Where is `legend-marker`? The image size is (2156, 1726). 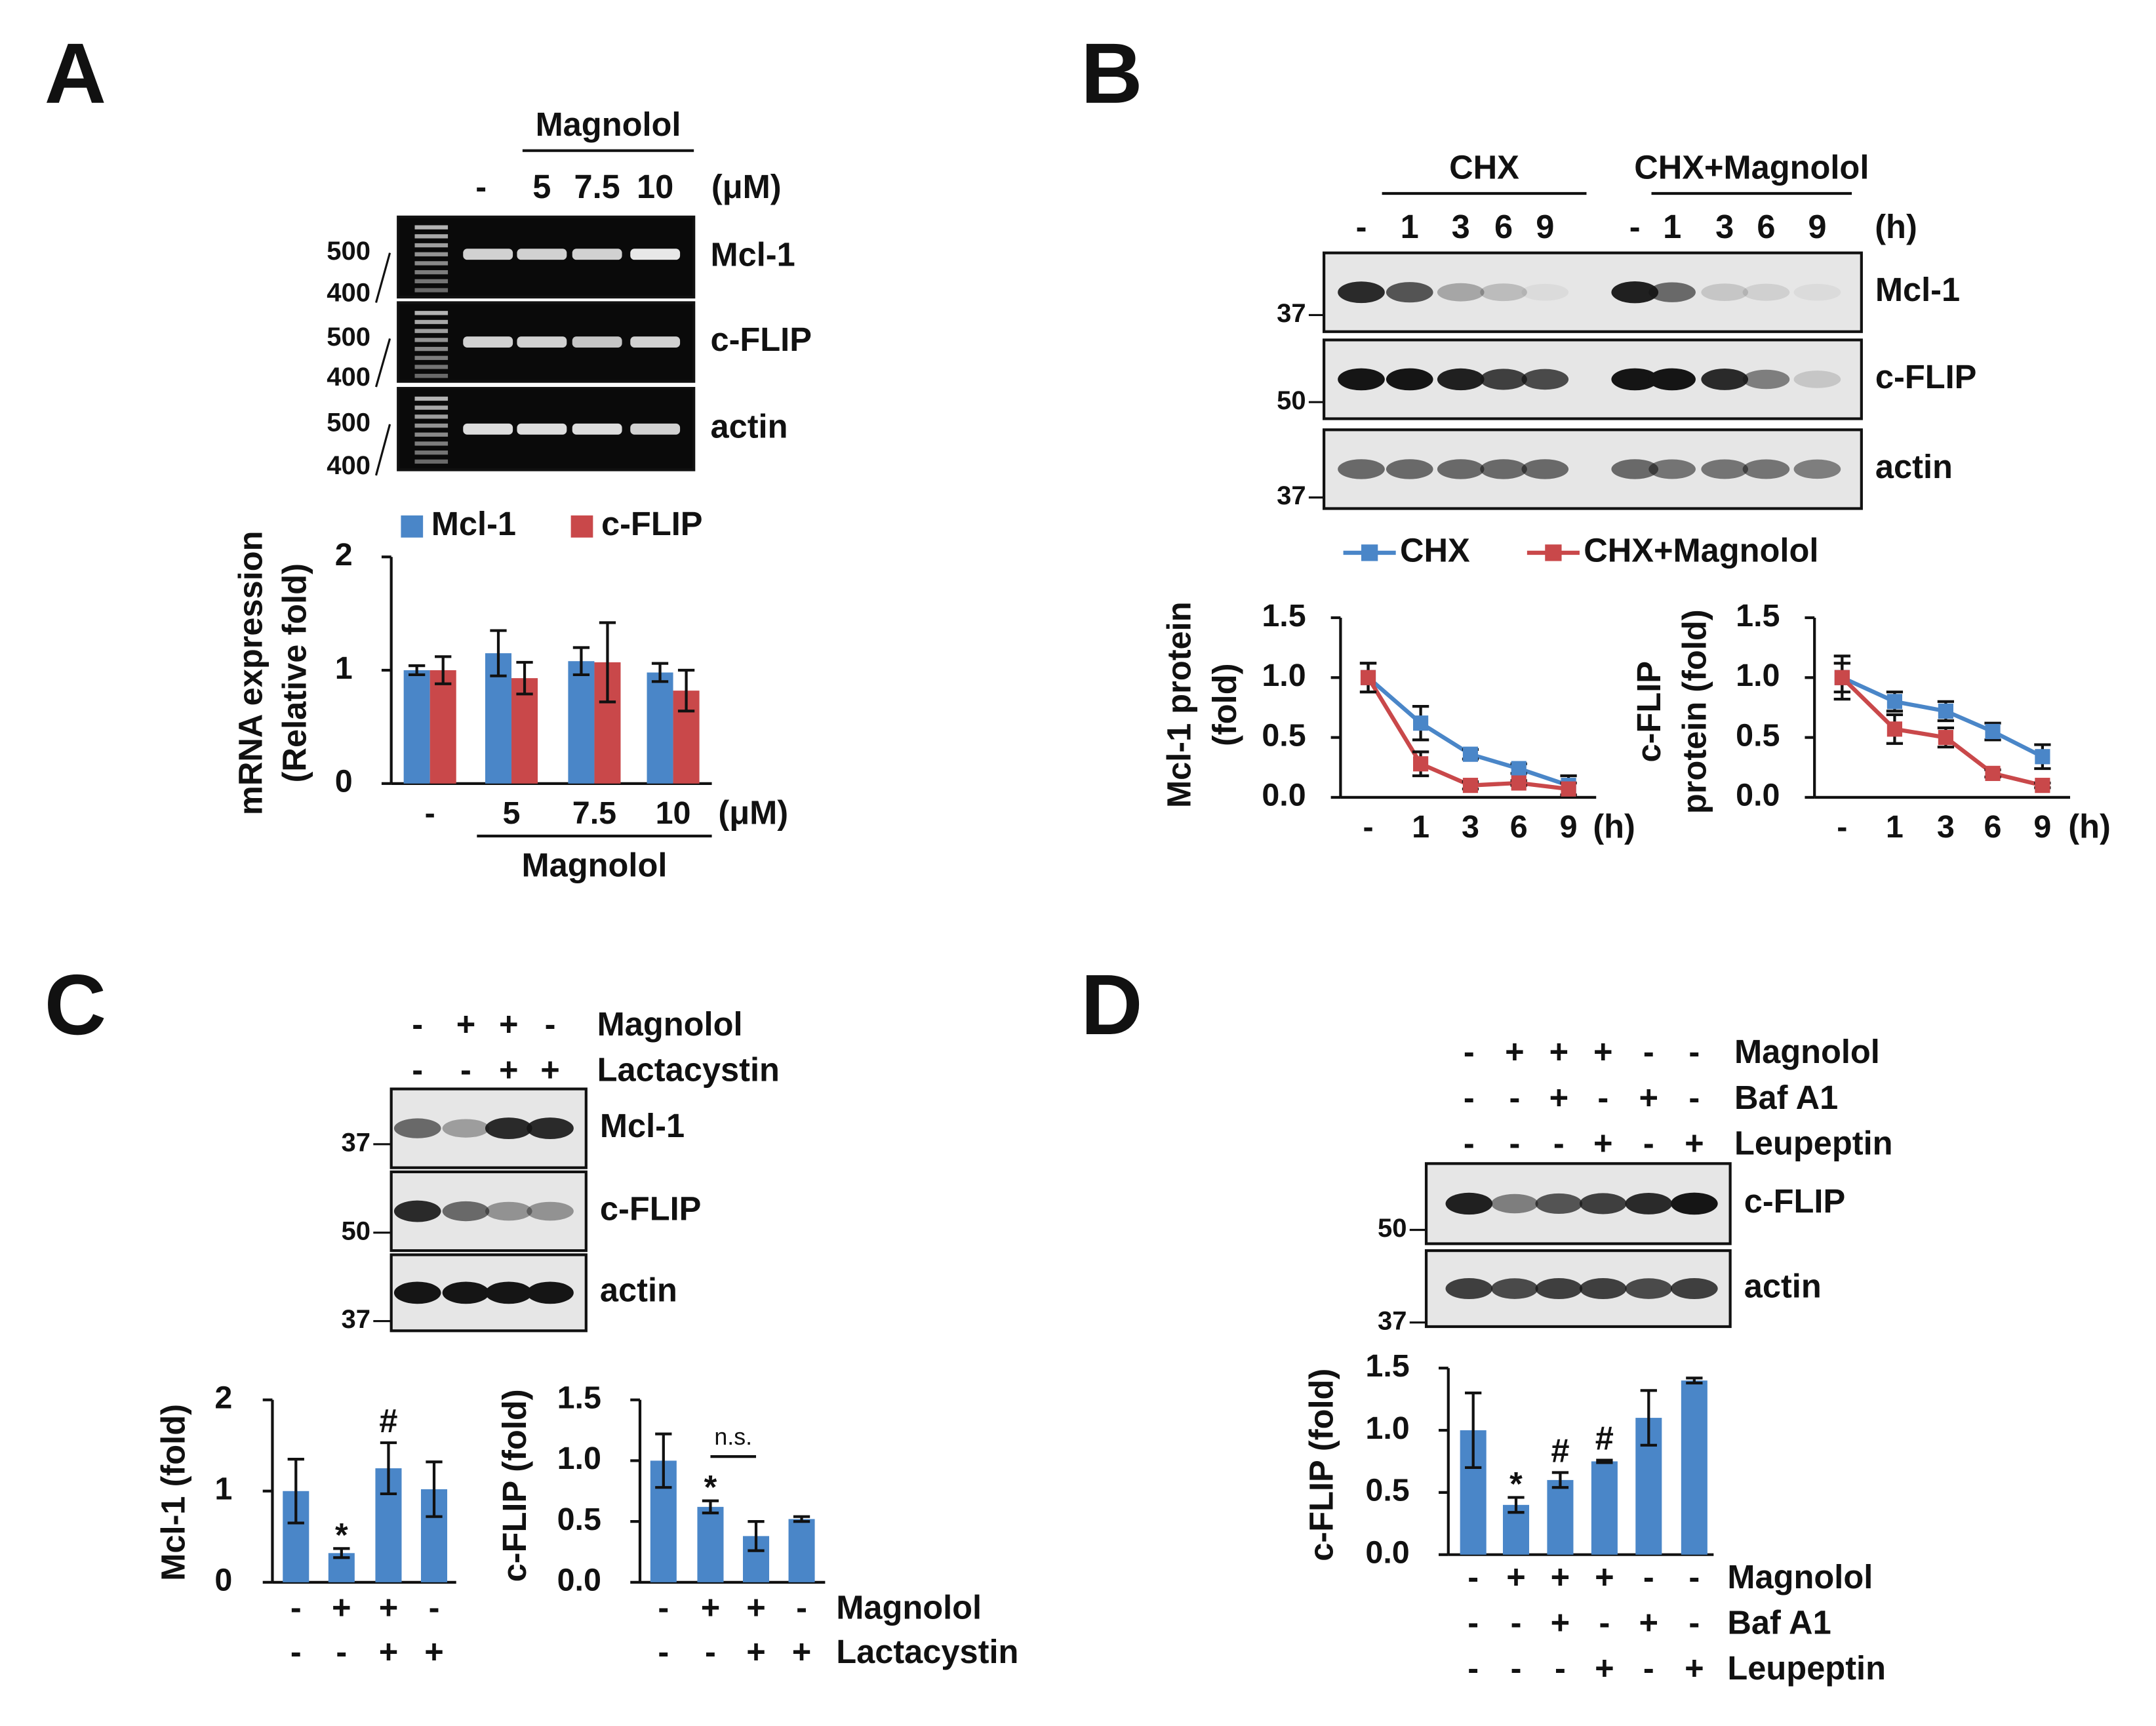
legend-marker is located at coordinates (1553, 552).